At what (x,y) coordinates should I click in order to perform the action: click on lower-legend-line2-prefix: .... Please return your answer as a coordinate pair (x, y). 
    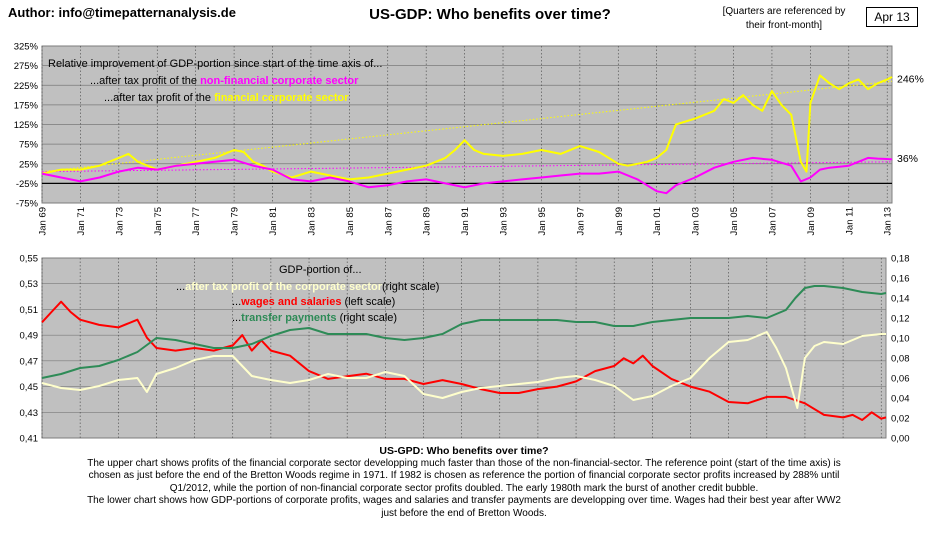
    Looking at the image, I should click on (236, 302).